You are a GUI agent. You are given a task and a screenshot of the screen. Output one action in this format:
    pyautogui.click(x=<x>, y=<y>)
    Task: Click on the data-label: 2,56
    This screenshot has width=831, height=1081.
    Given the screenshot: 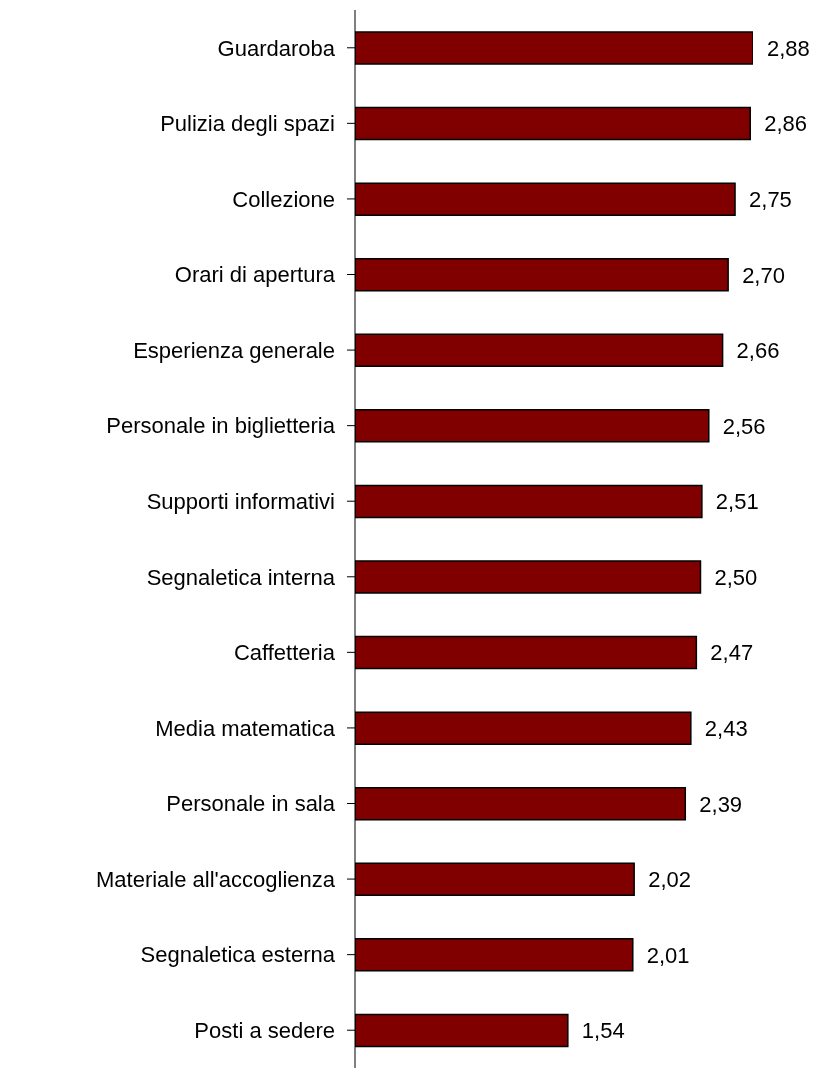 What is the action you would take?
    pyautogui.click(x=744, y=426)
    